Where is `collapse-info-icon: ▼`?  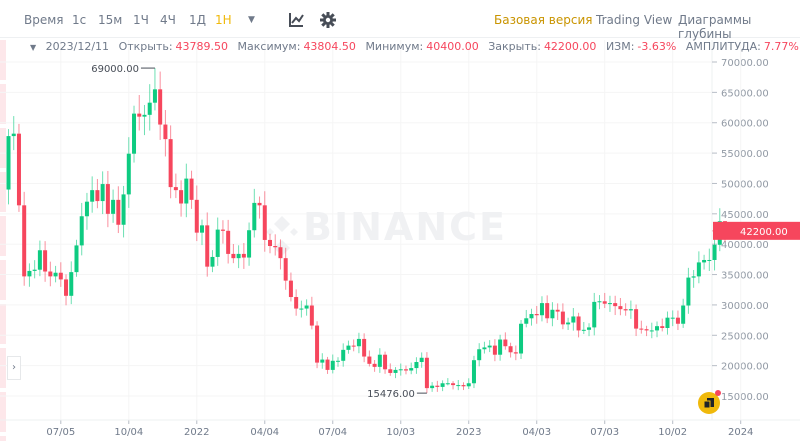
collapse-info-icon: ▼ is located at coordinates (33, 47).